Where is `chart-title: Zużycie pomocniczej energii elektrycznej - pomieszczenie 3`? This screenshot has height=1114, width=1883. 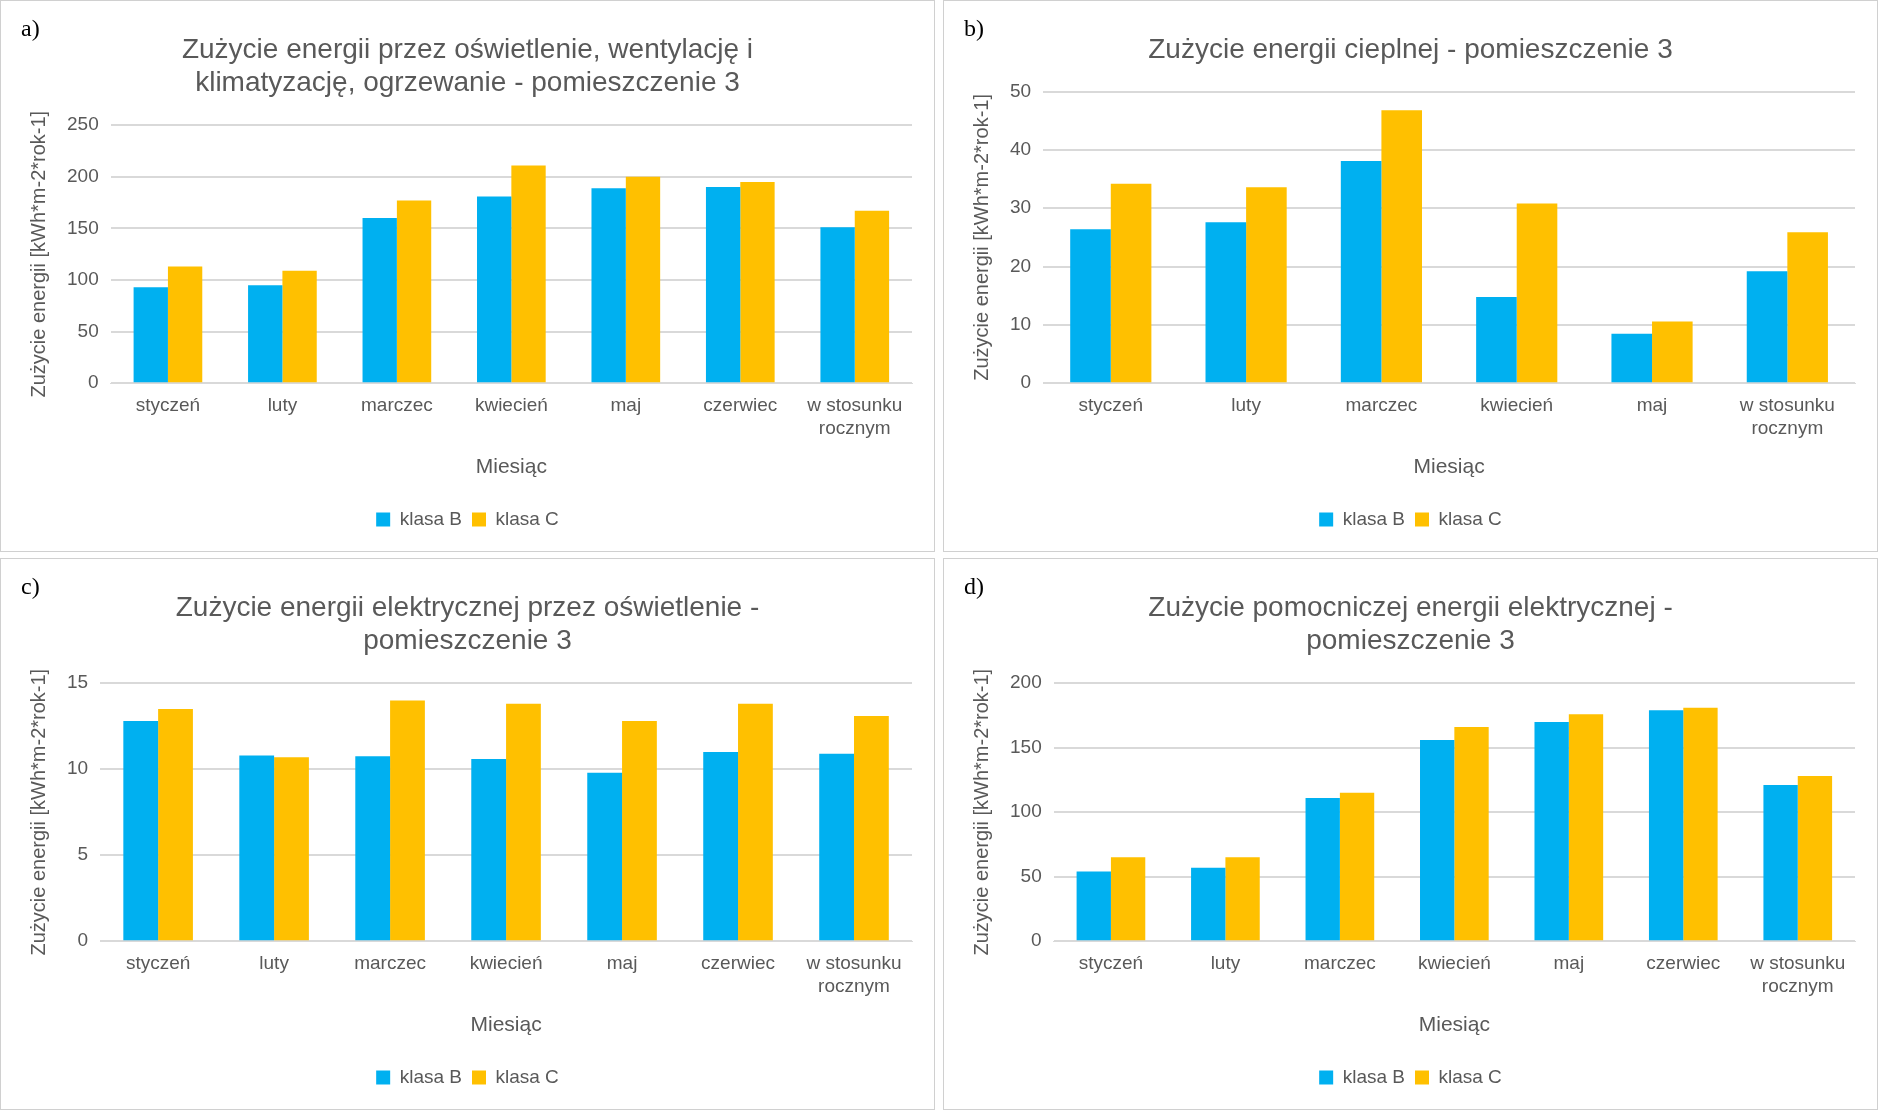
chart-title: Zużycie pomocniczej energii elektrycznej - pomieszczenie 3 is located at coordinates (1410, 623).